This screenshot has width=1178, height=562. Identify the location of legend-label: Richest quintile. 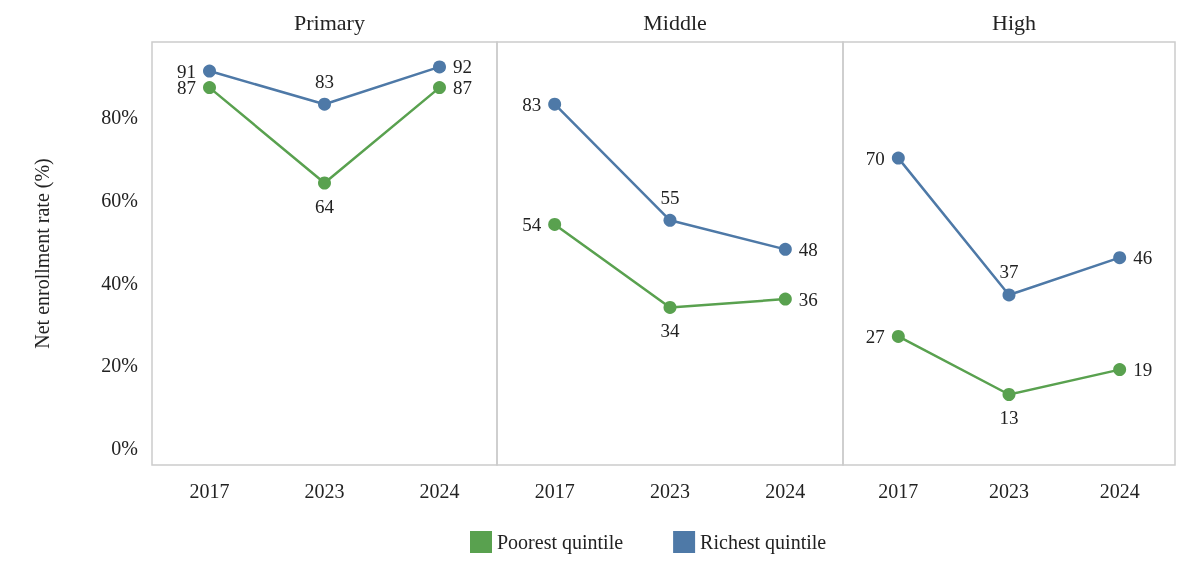
(763, 542).